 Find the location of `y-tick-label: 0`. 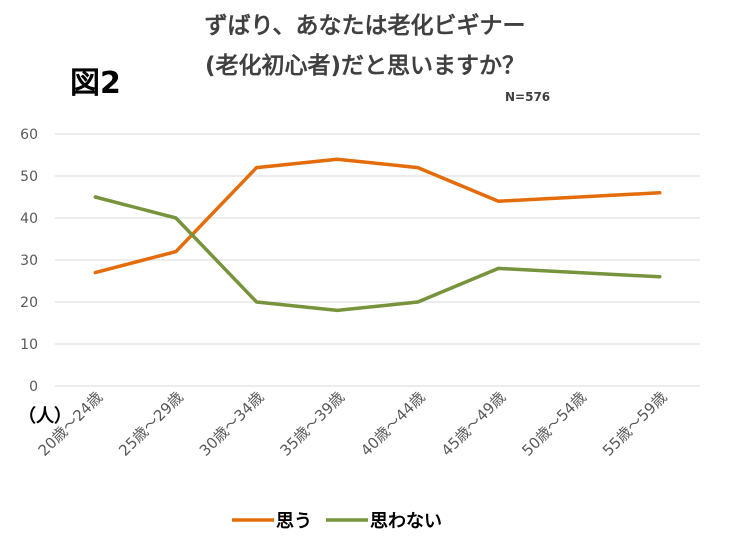

y-tick-label: 0 is located at coordinates (33, 387).